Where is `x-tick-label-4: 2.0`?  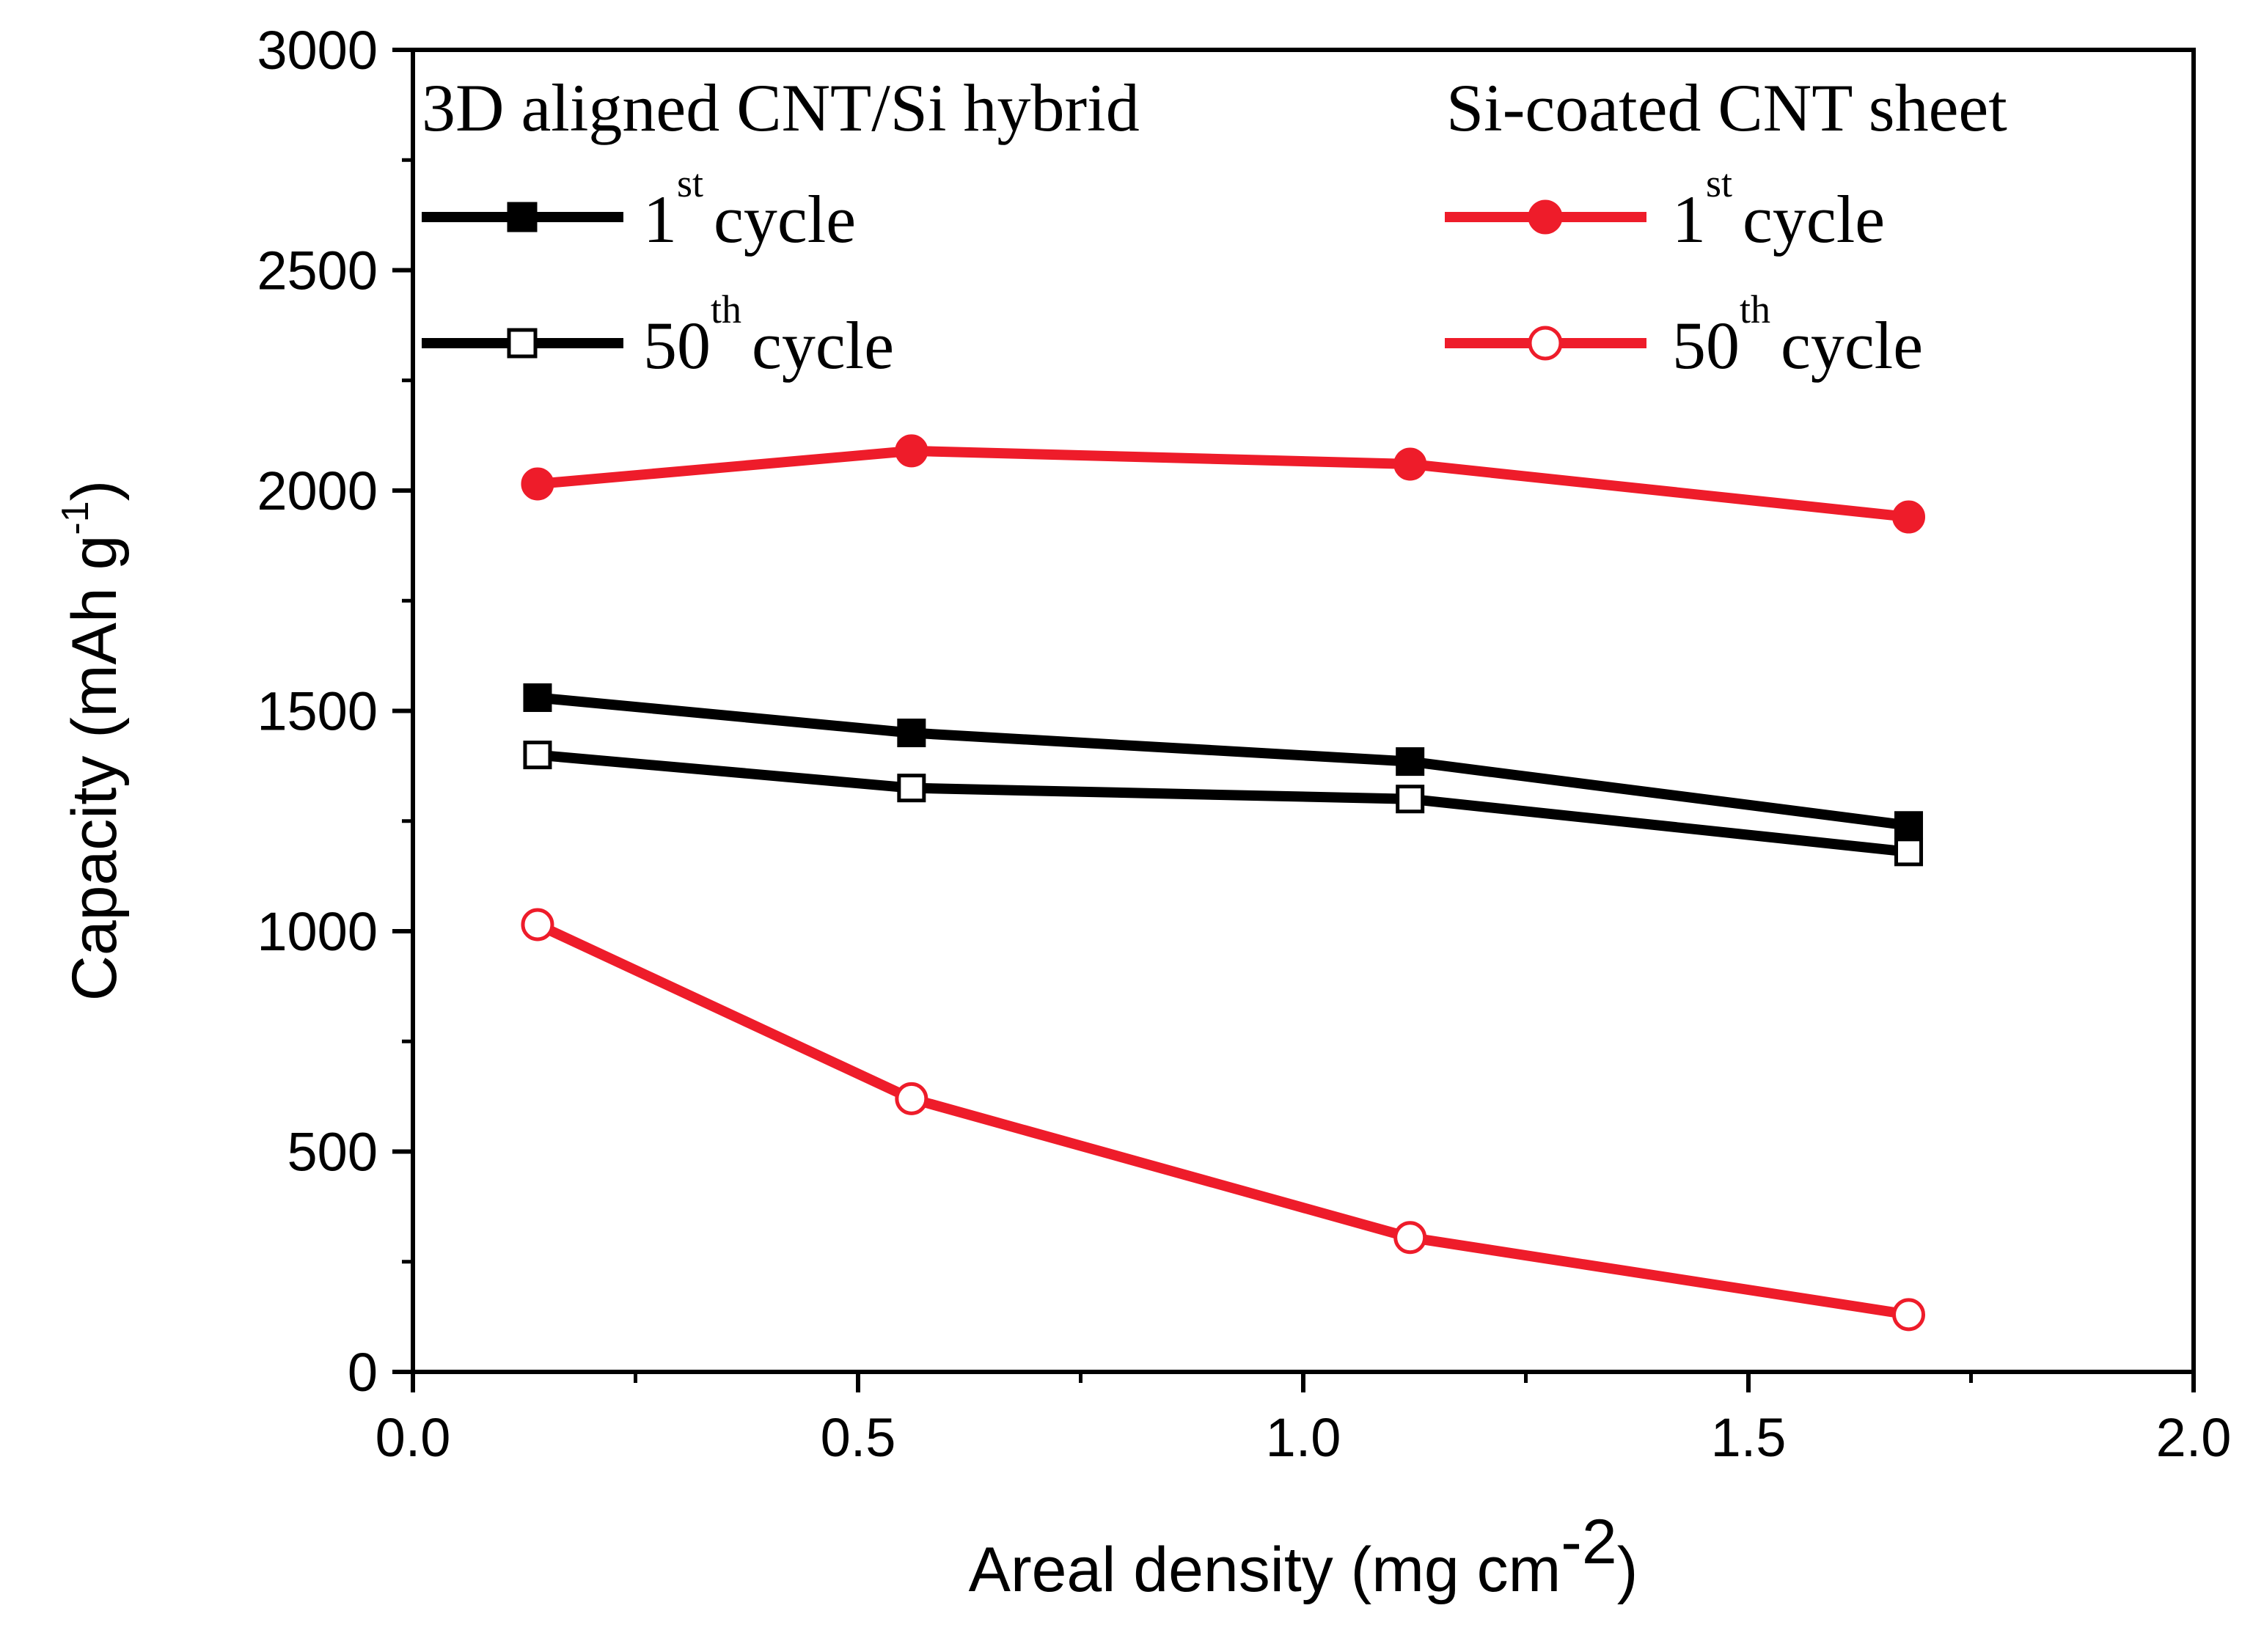
x-tick-label-4: 2.0 is located at coordinates (2194, 1438).